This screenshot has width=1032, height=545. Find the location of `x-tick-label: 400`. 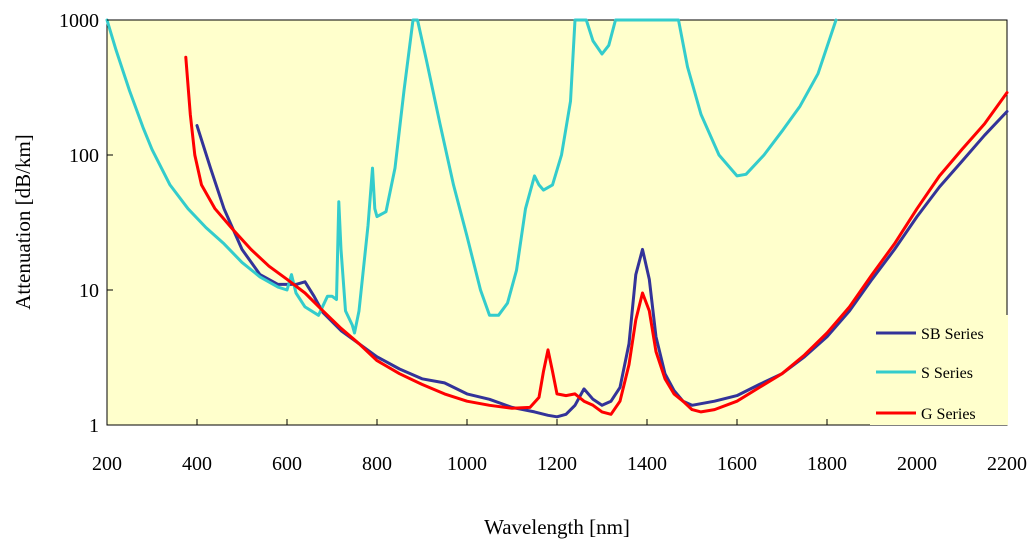

x-tick-label: 400 is located at coordinates (197, 464).